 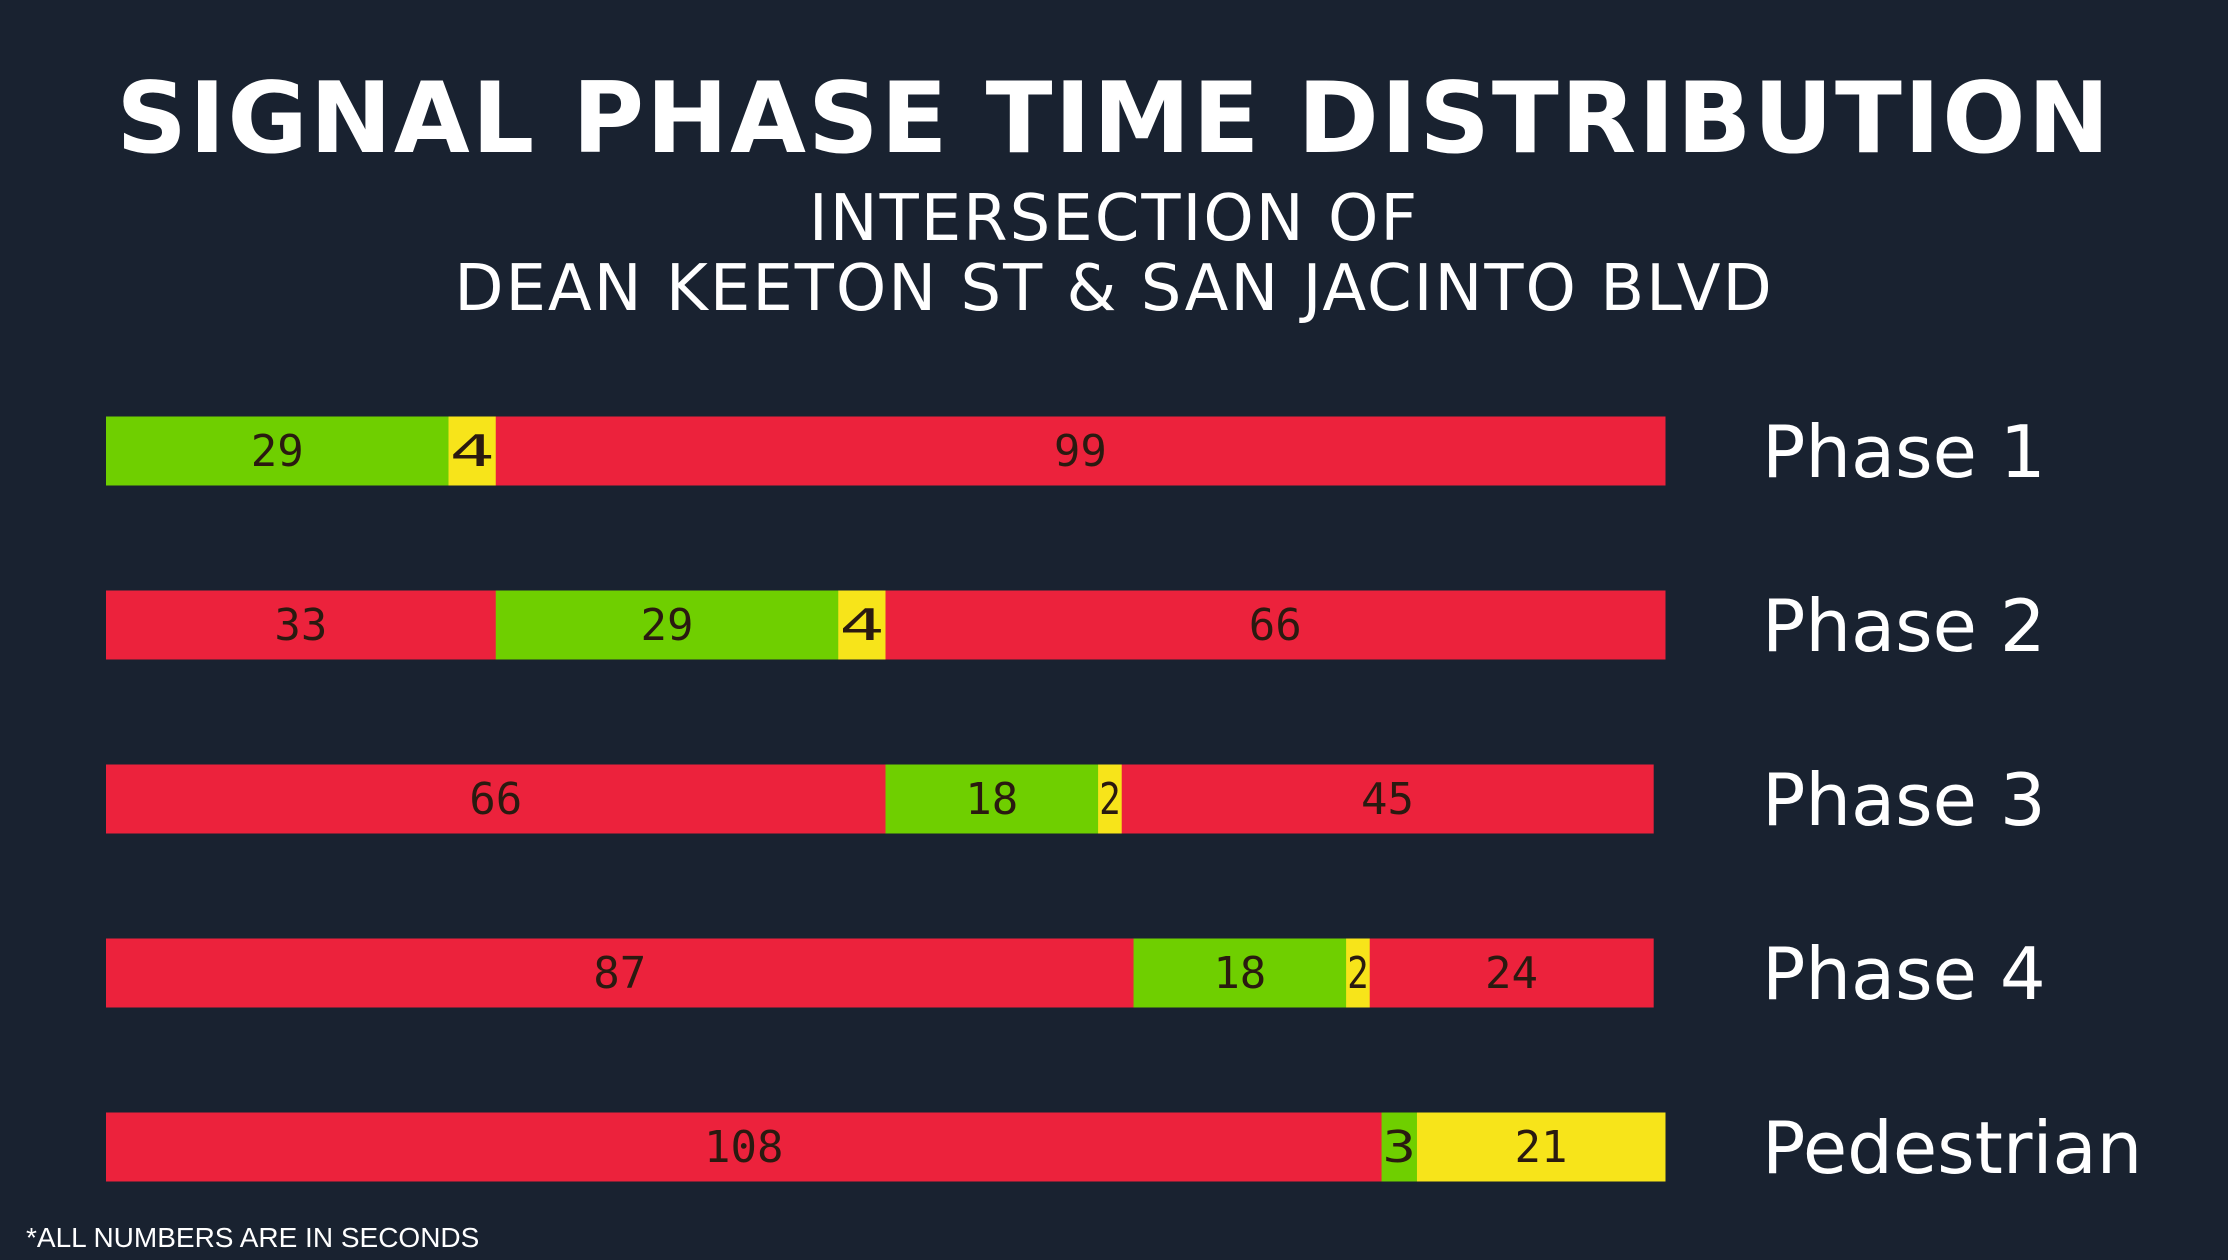 I want to click on bar-segment-value-label: 3, so click(x=1399, y=1147).